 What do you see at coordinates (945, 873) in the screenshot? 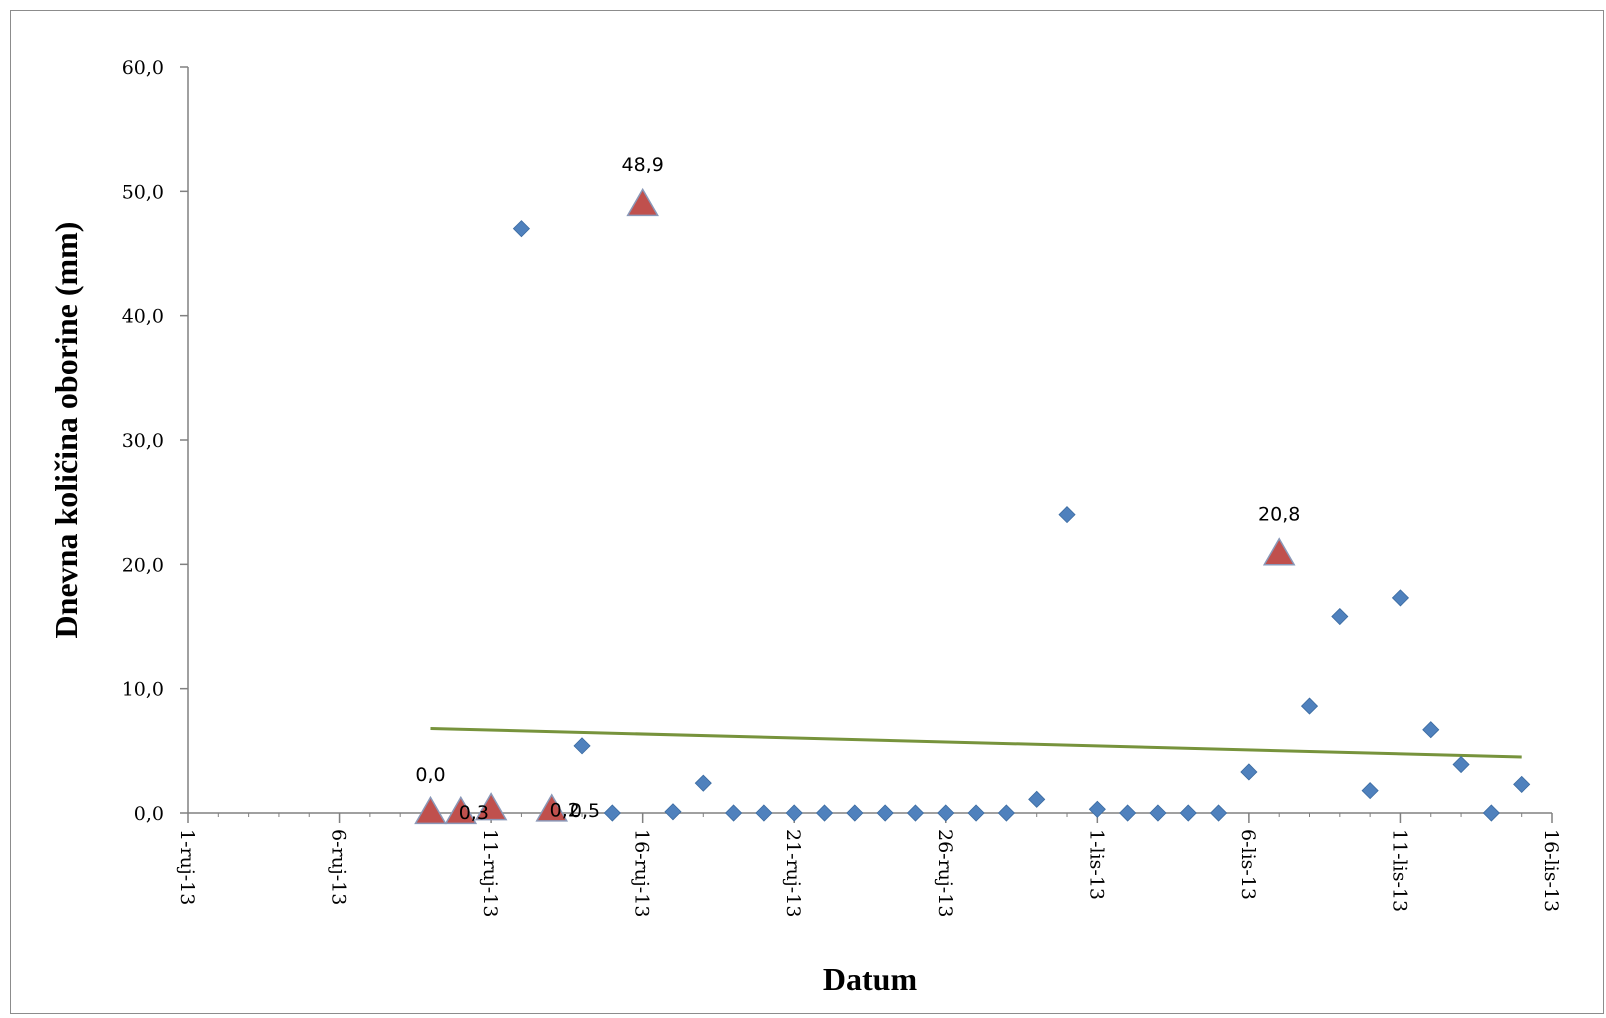
I see `x-tick-label: 26-ruj-13` at bounding box center [945, 873].